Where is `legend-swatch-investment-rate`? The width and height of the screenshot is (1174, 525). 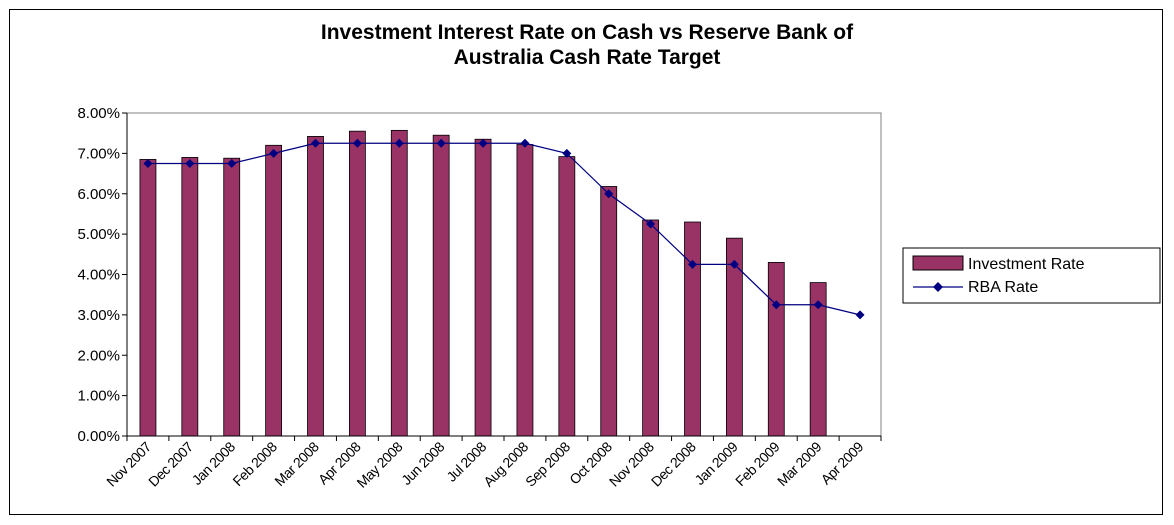 legend-swatch-investment-rate is located at coordinates (938, 263).